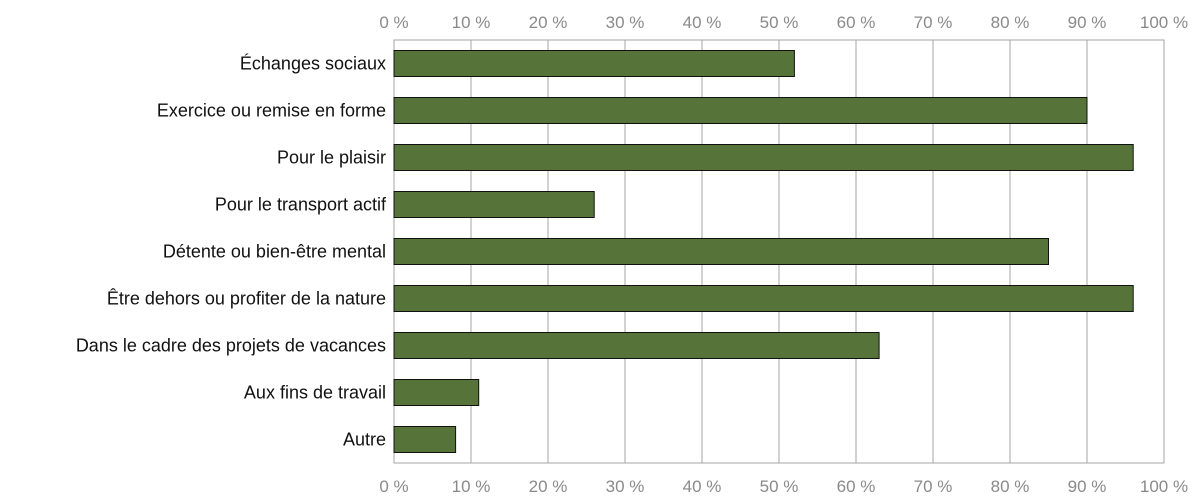 The width and height of the screenshot is (1193, 500). What do you see at coordinates (933, 22) in the screenshot?
I see `x-tick-label-top: 70 %` at bounding box center [933, 22].